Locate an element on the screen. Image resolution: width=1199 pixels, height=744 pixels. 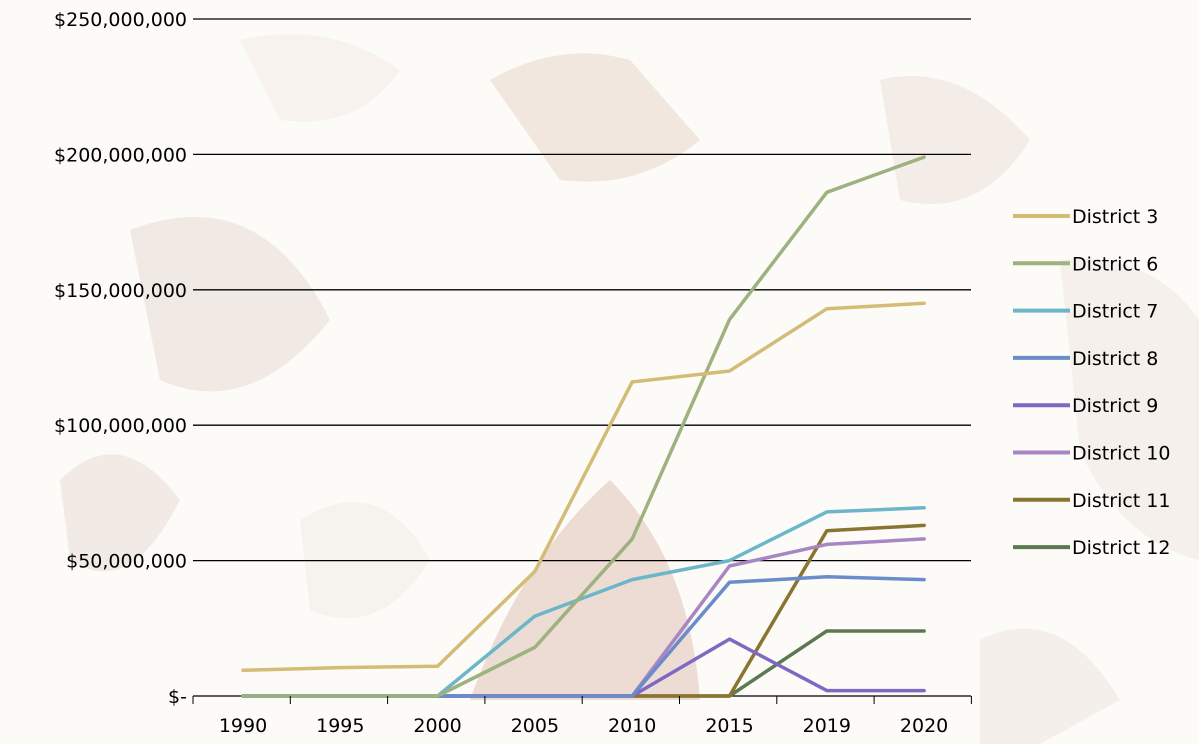
y-tick-label: $100,000,000 is located at coordinates (120, 426).